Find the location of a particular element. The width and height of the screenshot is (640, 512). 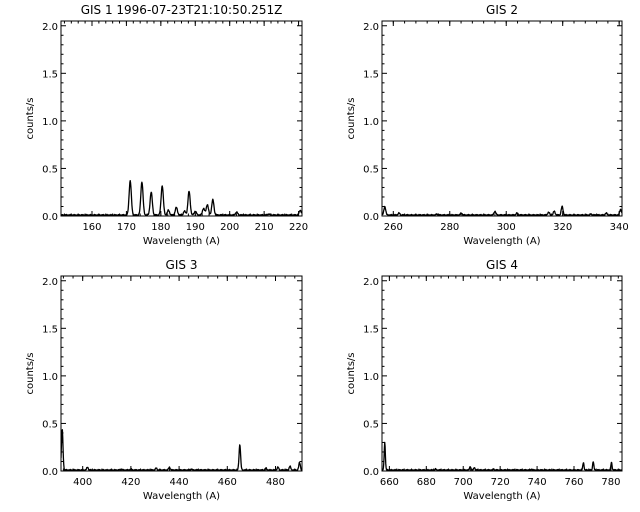

x-tick-label: 480 is located at coordinates (275, 482).